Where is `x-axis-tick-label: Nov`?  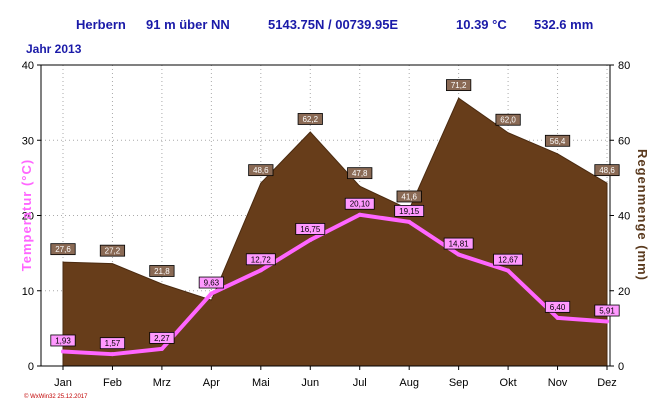
x-axis-tick-label: Nov is located at coordinates (558, 383).